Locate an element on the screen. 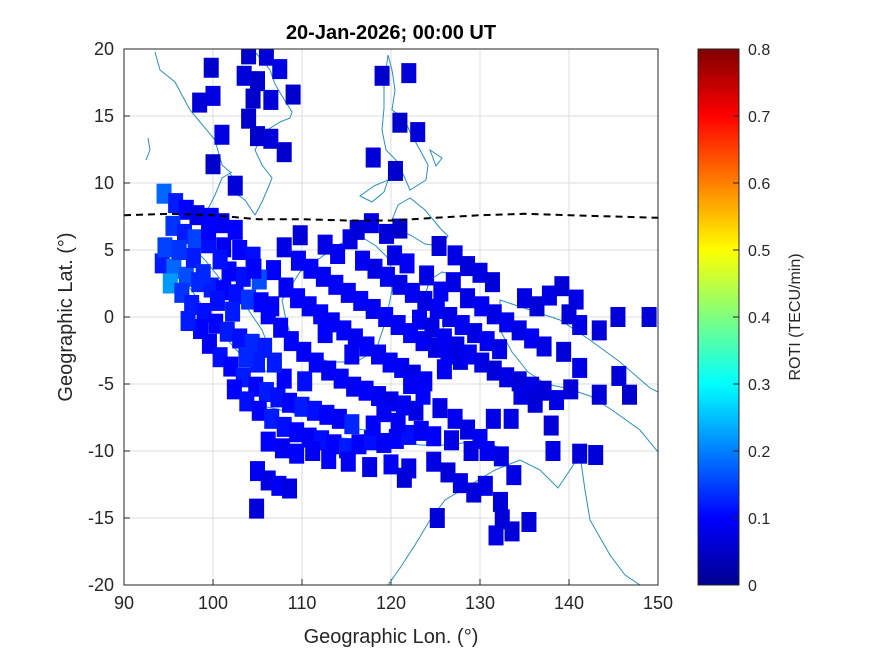 The width and height of the screenshot is (875, 656). y-tick-label: 10 is located at coordinates (104, 183).